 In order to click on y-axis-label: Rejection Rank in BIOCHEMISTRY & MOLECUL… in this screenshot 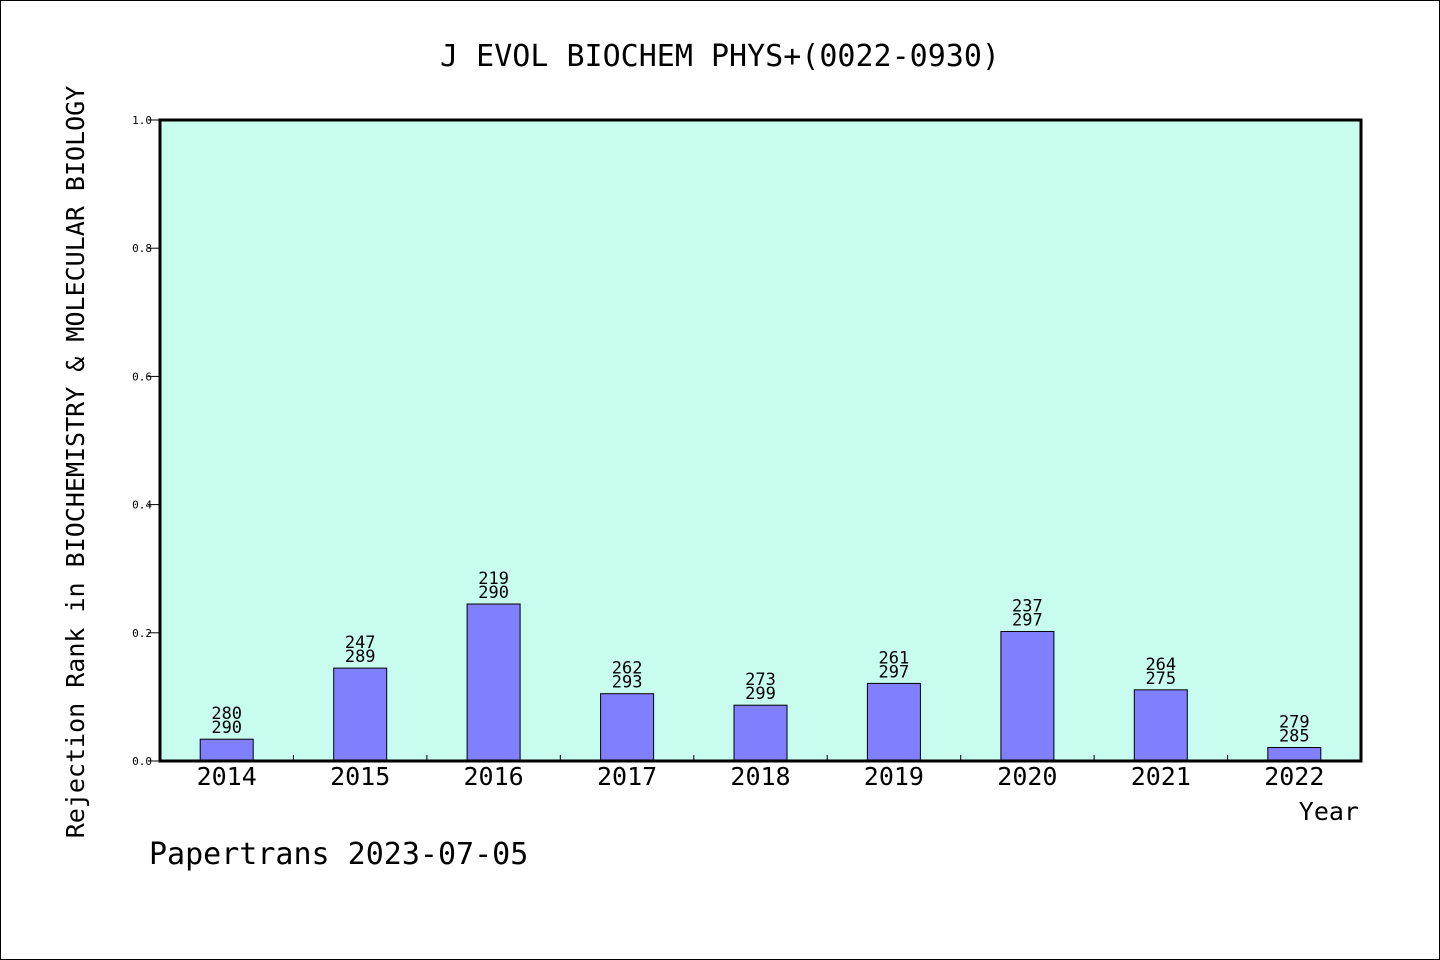, I will do `click(75, 462)`.